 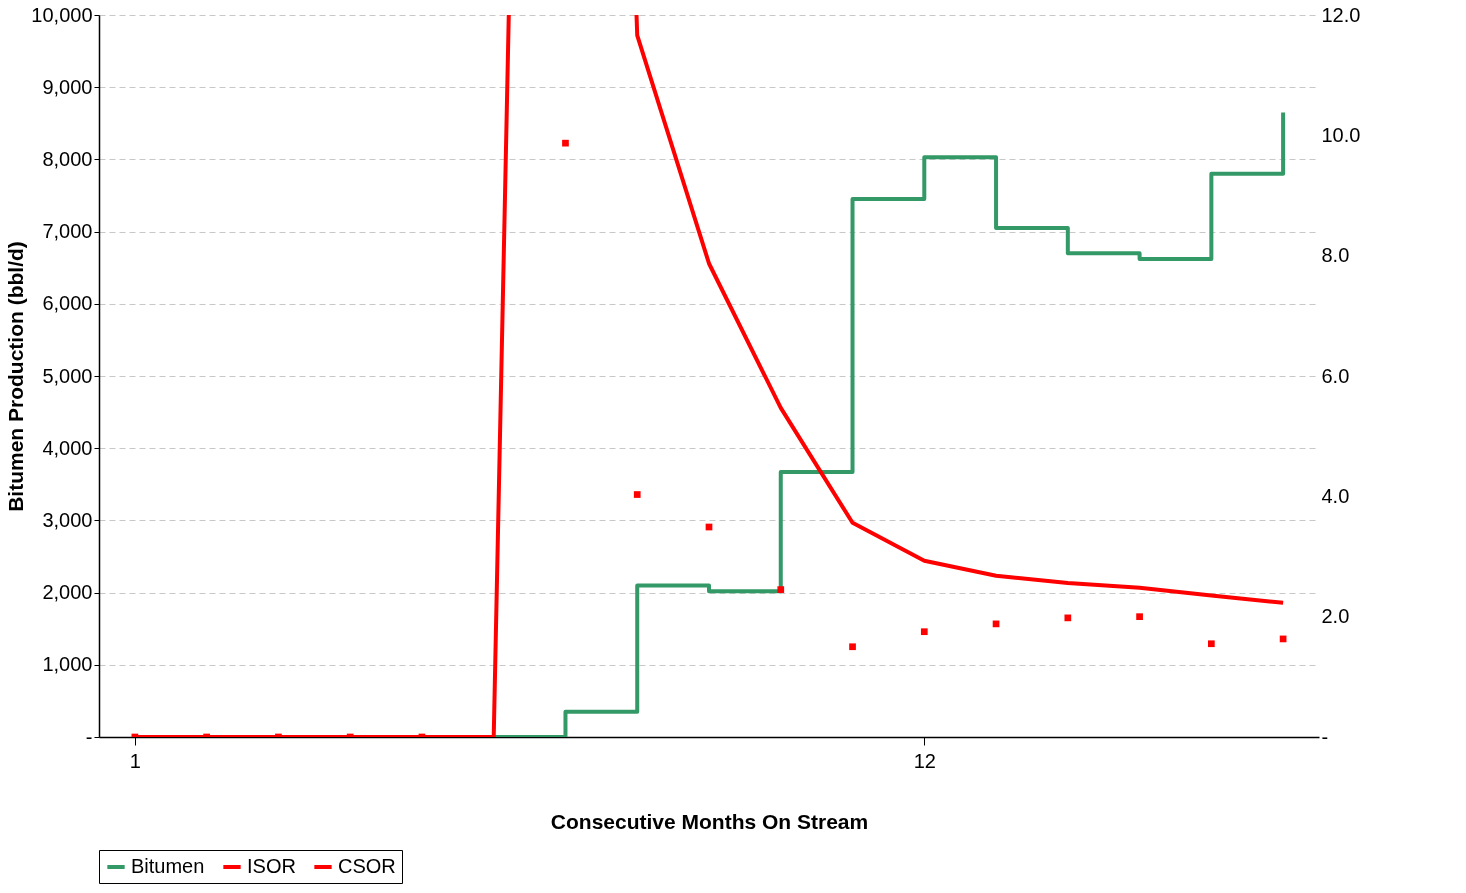 What do you see at coordinates (67, 86) in the screenshot?
I see `y-tick-label: 9,000` at bounding box center [67, 86].